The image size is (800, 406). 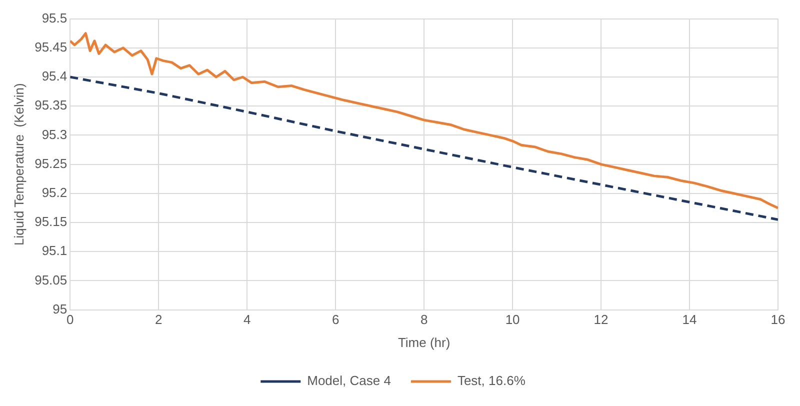 What do you see at coordinates (51, 46) in the screenshot?
I see `y-tick-label: 95.45` at bounding box center [51, 46].